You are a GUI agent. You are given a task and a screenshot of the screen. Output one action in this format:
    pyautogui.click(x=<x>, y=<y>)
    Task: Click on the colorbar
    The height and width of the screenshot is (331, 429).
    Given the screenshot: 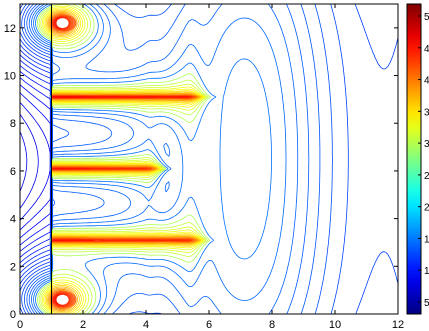 What is the action you would take?
    pyautogui.click(x=414, y=159)
    